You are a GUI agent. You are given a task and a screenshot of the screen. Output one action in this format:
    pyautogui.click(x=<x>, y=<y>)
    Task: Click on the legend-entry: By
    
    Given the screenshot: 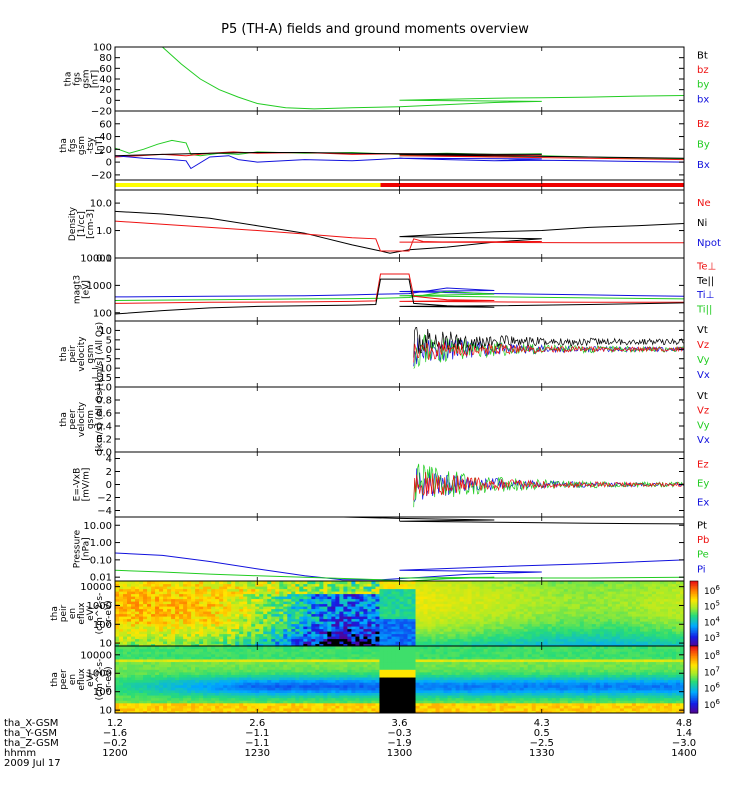 What is the action you would take?
    pyautogui.click(x=703, y=145)
    